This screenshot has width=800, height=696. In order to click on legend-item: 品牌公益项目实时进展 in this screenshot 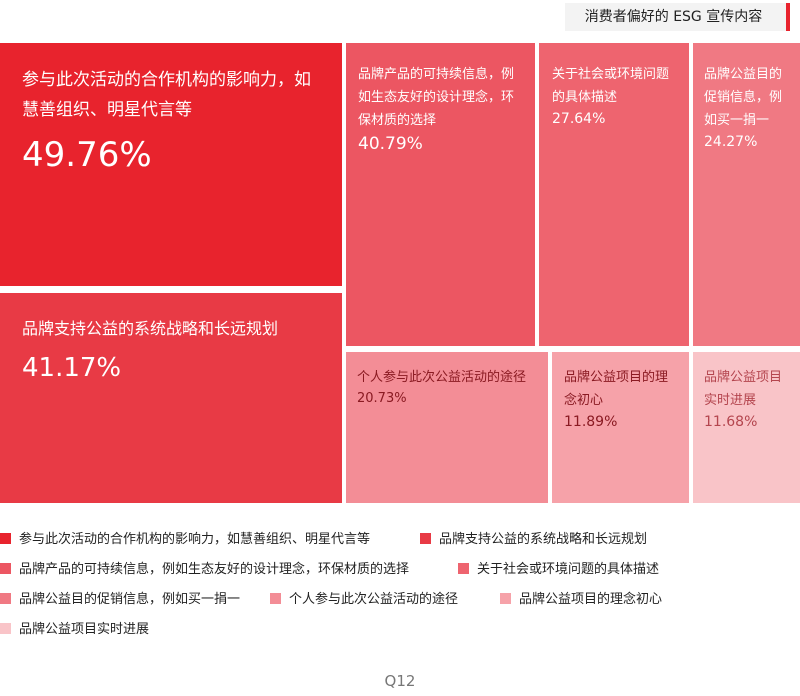, I will do `click(74, 627)`.